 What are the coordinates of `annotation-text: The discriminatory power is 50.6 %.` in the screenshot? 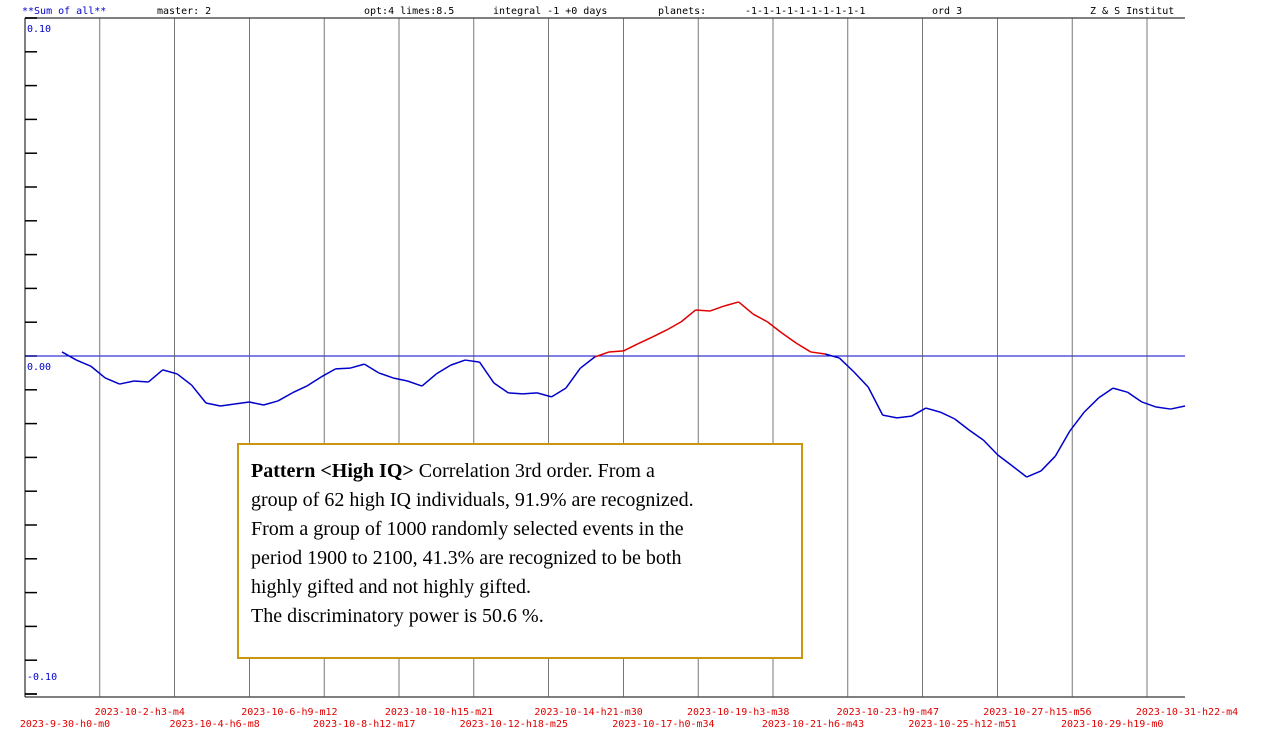 It's located at (397, 616).